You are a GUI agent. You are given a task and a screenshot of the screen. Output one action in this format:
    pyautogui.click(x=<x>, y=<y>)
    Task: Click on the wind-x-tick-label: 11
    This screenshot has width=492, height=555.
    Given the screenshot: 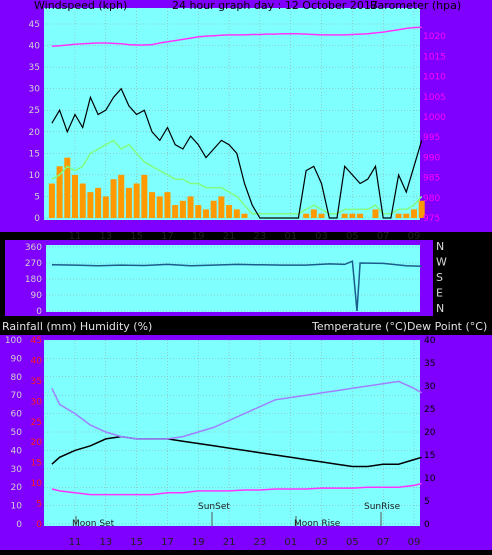 What is the action you would take?
    pyautogui.click(x=75, y=236)
    